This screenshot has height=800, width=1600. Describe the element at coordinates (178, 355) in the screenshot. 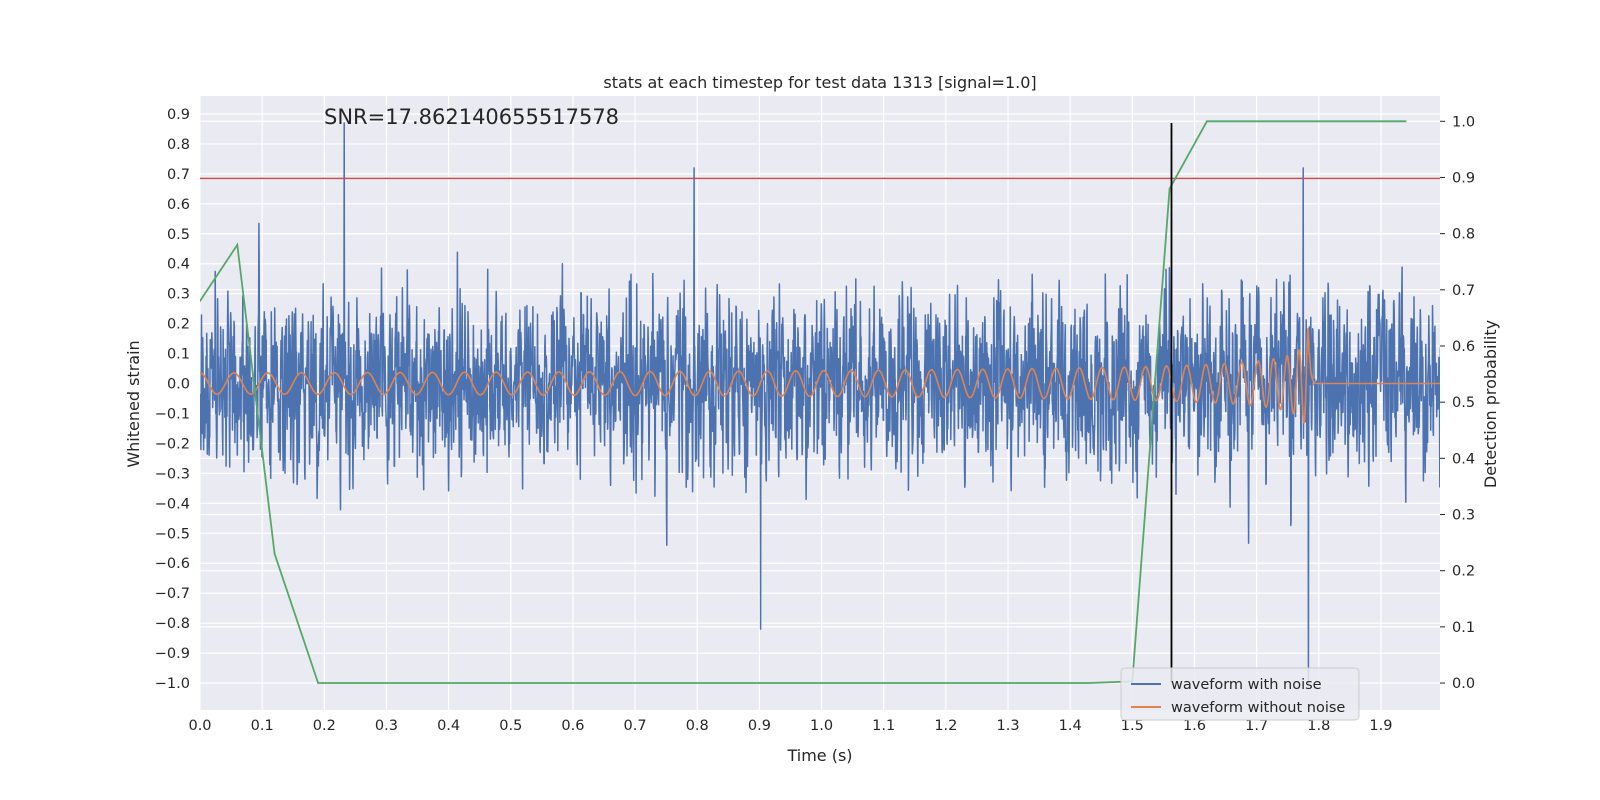

I see `y-left-tick-label: 0.1` at that location.